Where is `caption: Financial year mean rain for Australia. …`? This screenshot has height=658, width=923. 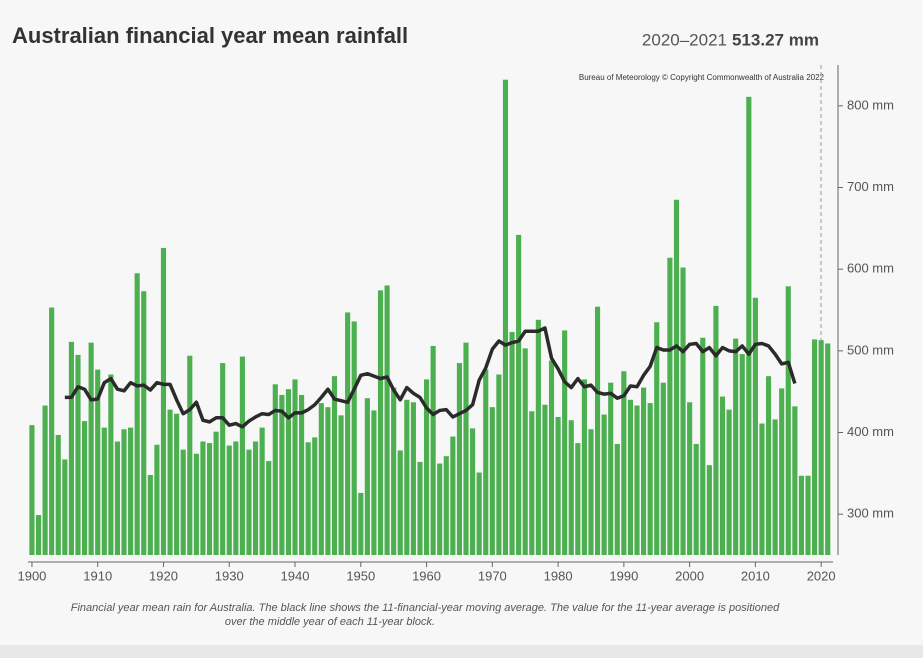 caption: Financial year mean rain for Australia. … is located at coordinates (425, 608).